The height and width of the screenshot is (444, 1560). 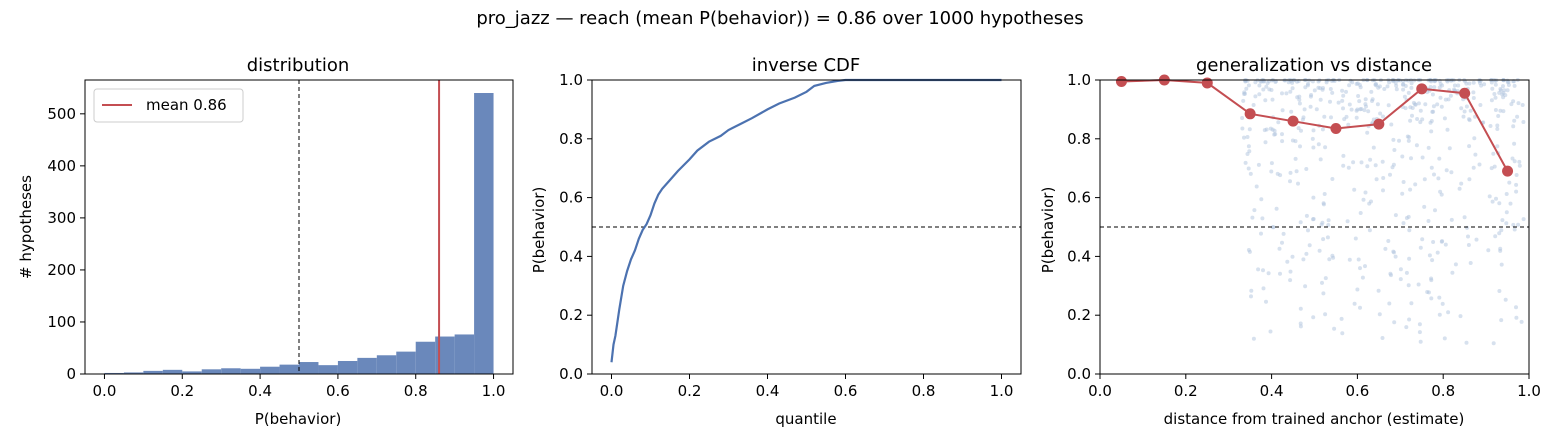 I want to click on generalization-xtick-label: 0.6, so click(x=1357, y=391).